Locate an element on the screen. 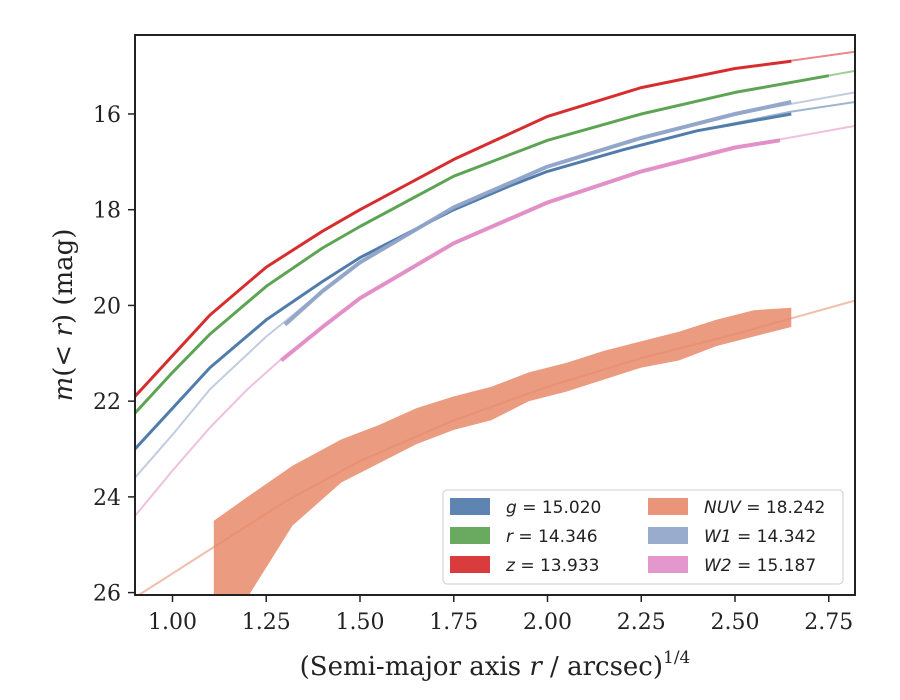  legend-swatch-z is located at coordinates (470, 564).